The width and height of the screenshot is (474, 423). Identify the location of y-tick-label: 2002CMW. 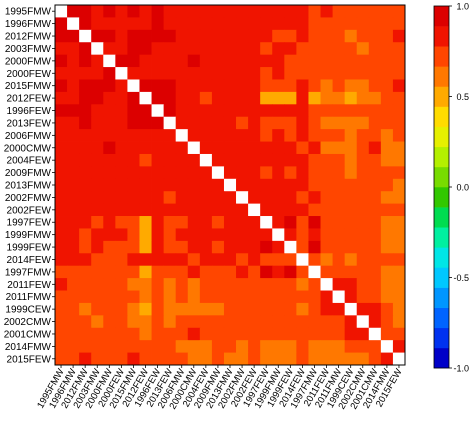
(28, 322).